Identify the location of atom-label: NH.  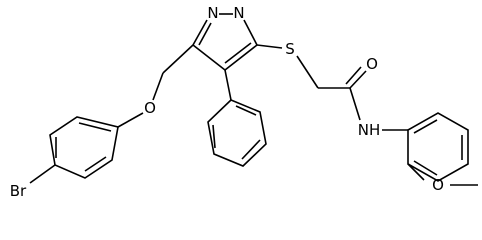
(369, 130).